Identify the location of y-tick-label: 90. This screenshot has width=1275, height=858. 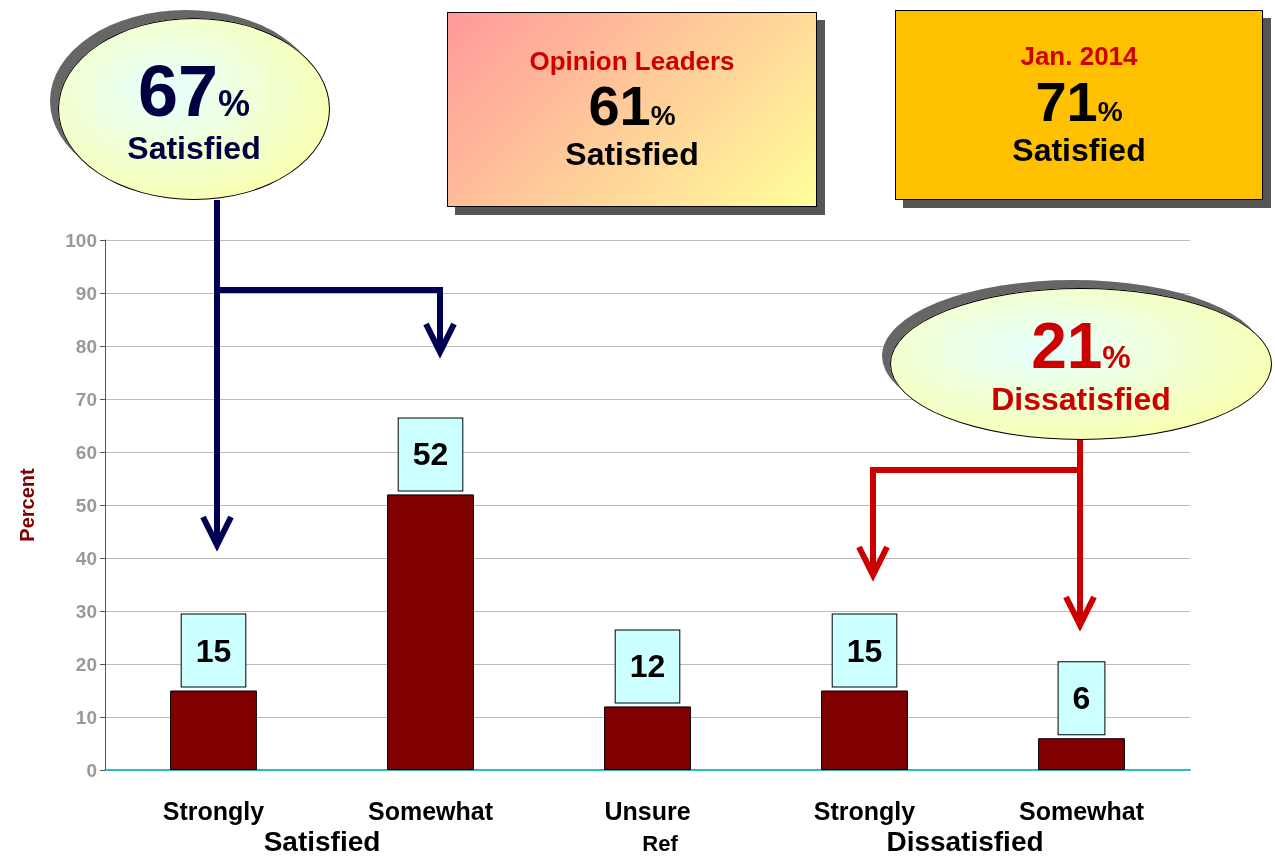
(86, 293).